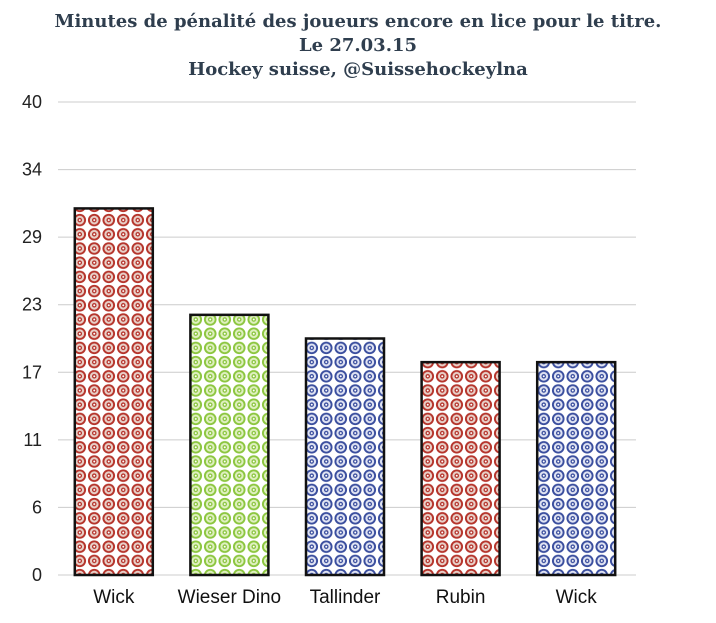 Image resolution: width=716 pixels, height=623 pixels. I want to click on y-axis-ticks: 0 6 11 17 23 29 34 40, so click(32, 338).